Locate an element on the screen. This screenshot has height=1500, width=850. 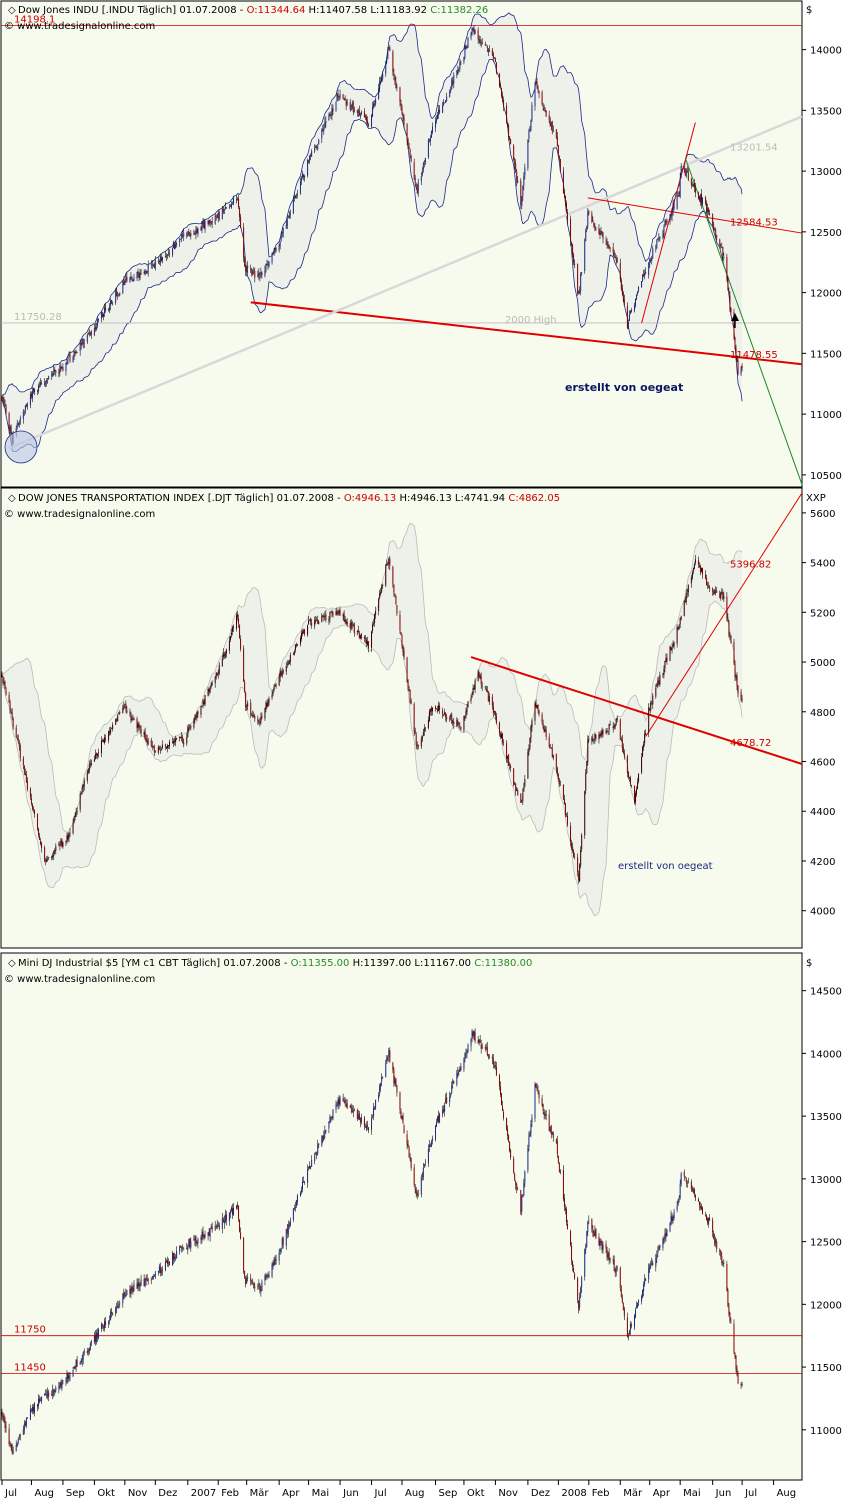
panel-title-icon: ◇ is located at coordinates (12, 498).